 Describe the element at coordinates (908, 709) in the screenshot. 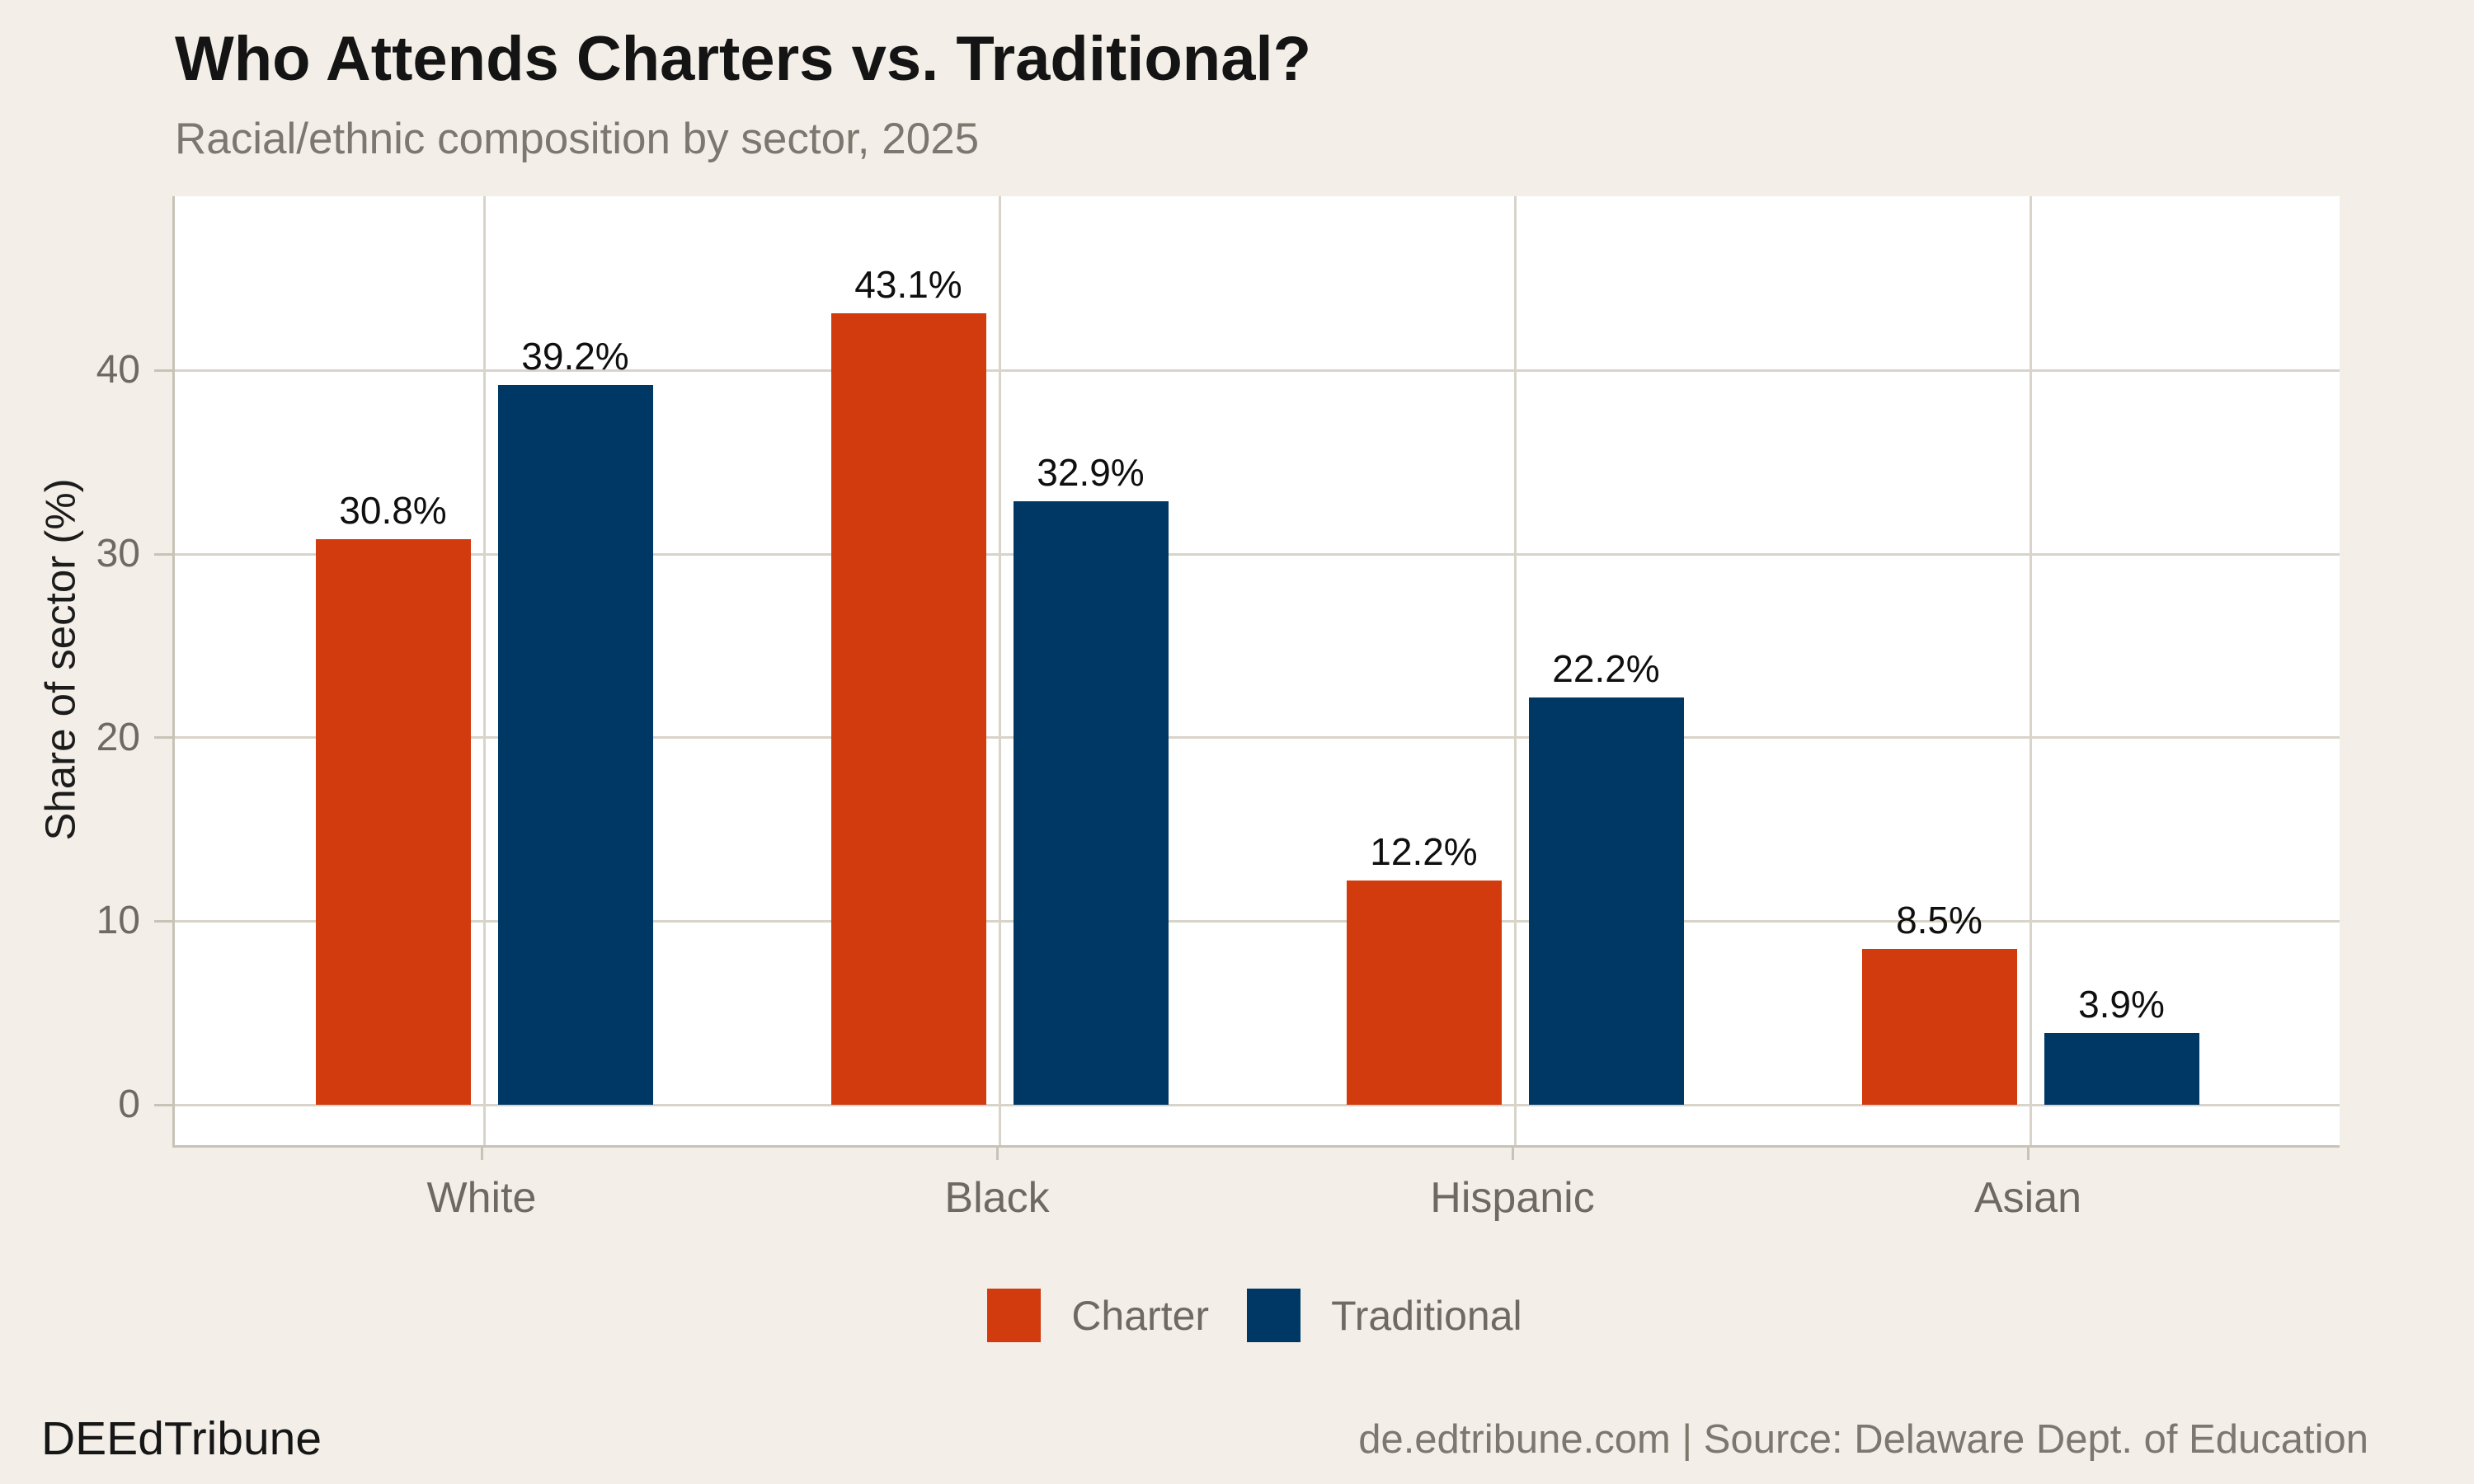

I see `bar-charter-black` at that location.